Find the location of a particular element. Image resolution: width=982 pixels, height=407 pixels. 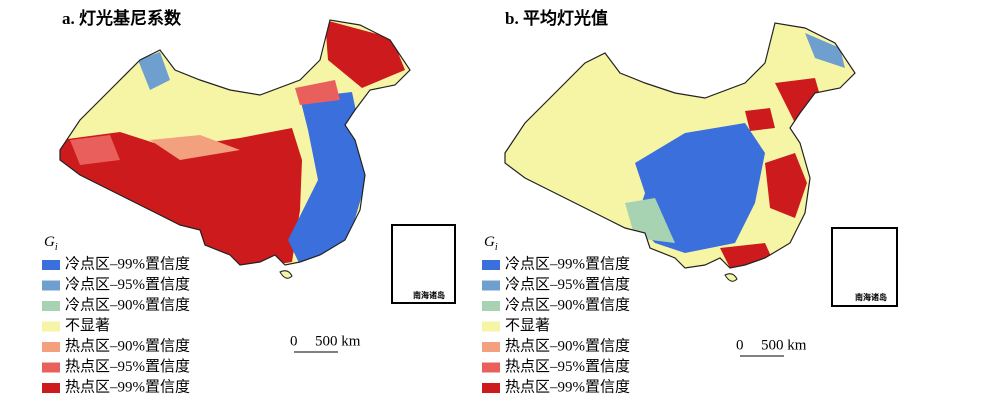

panel-title: b. 平均灯光值 is located at coordinates (556, 18).